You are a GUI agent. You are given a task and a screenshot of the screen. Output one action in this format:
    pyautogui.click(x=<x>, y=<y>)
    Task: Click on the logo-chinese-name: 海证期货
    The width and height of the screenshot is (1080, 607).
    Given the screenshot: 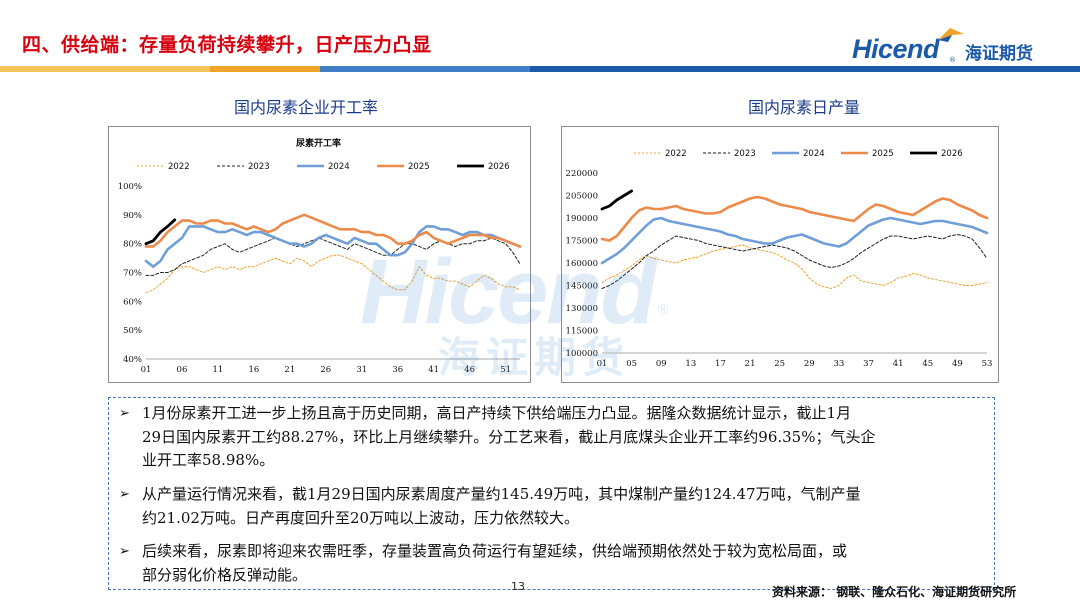 What is the action you would take?
    pyautogui.click(x=999, y=54)
    